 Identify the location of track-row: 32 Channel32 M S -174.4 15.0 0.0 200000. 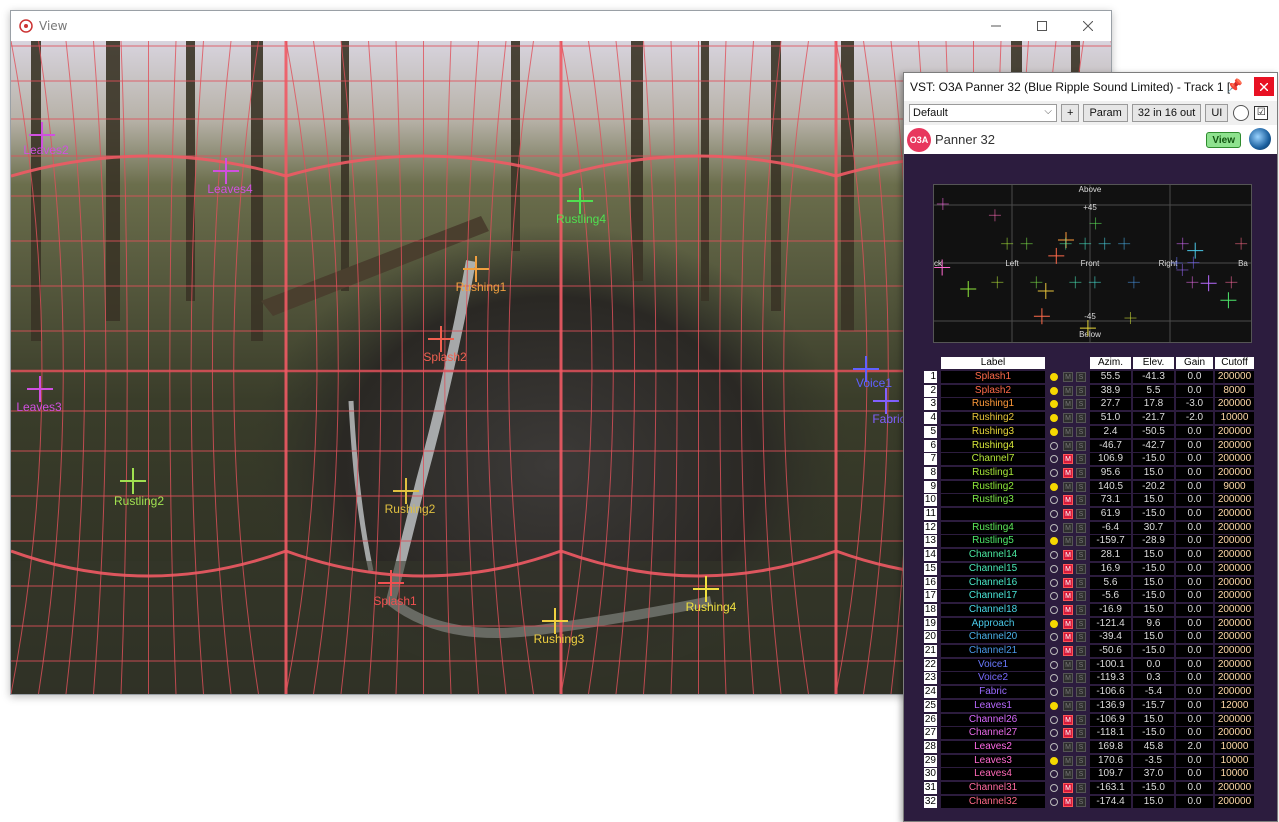
(1094, 802).